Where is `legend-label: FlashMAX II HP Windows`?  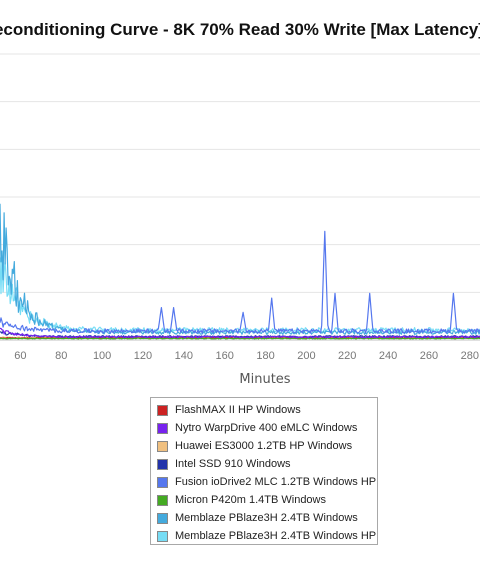
legend-label: FlashMAX II HP Windows is located at coordinates (238, 410).